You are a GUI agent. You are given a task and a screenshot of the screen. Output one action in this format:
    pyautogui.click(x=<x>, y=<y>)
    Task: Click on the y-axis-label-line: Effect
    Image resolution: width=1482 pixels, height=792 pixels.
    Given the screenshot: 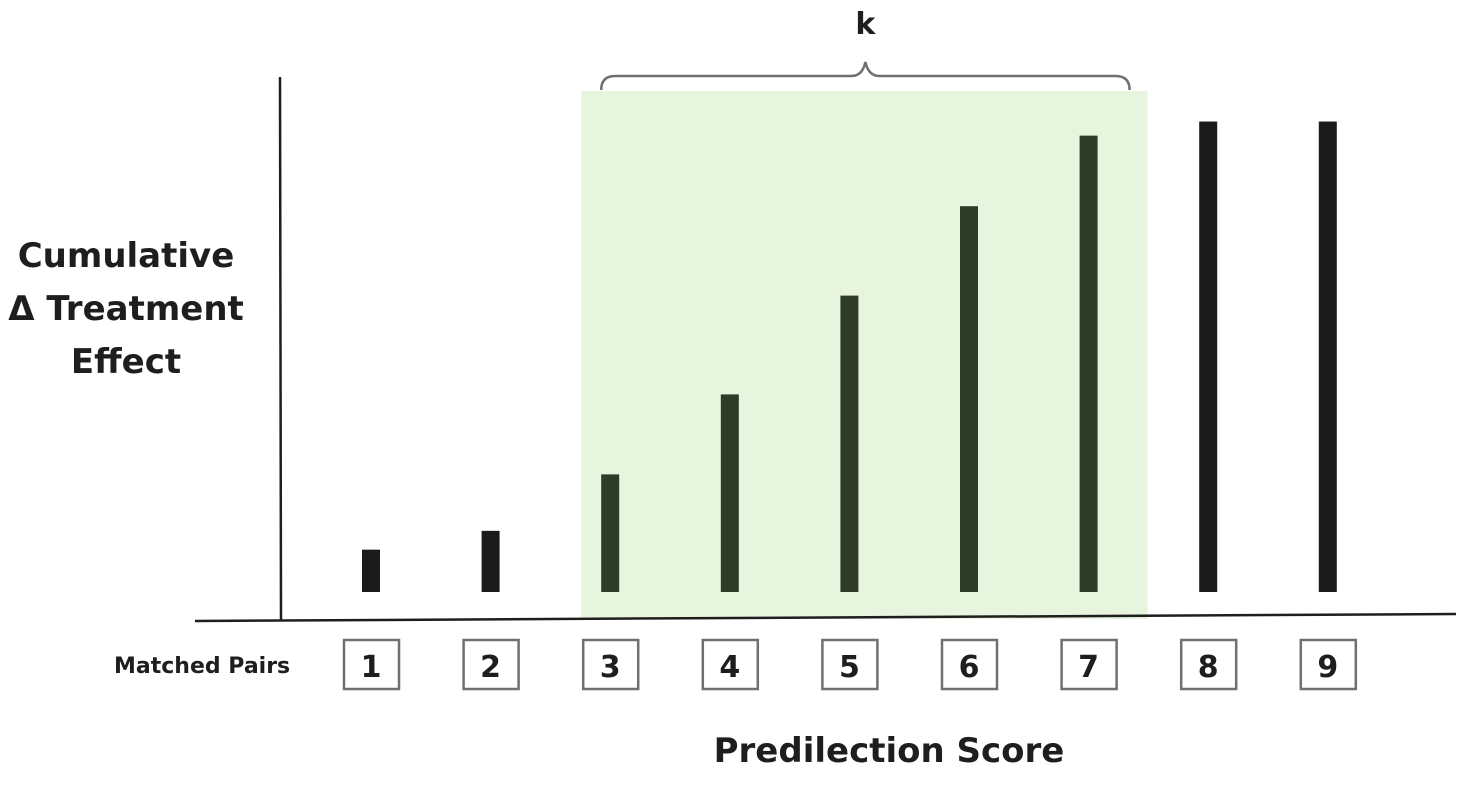 What is the action you would take?
    pyautogui.click(x=126, y=362)
    